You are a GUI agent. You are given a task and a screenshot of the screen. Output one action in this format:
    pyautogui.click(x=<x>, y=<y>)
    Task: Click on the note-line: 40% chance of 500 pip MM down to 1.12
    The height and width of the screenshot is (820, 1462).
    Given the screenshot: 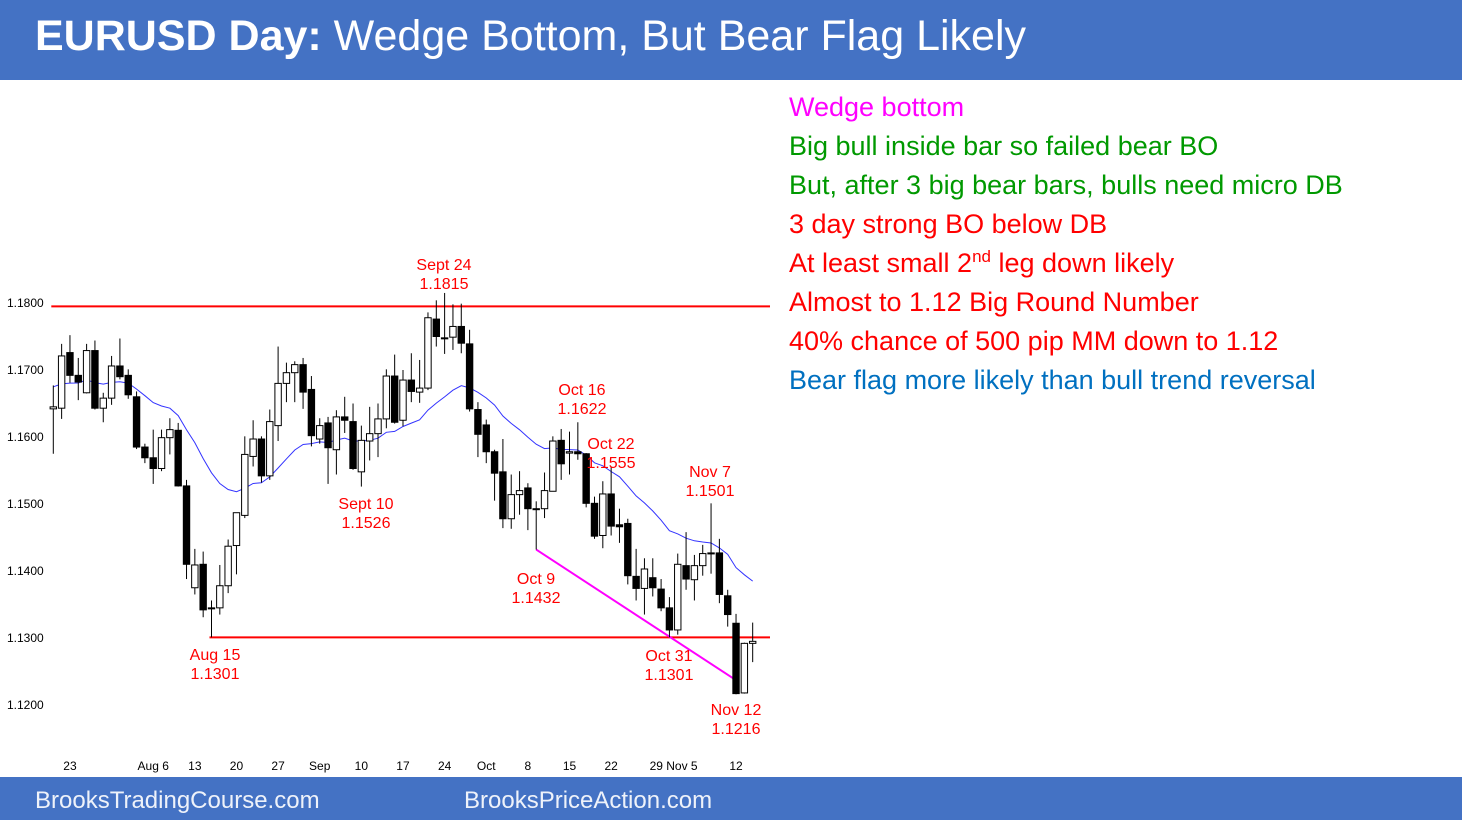 What is the action you would take?
    pyautogui.click(x=1066, y=341)
    